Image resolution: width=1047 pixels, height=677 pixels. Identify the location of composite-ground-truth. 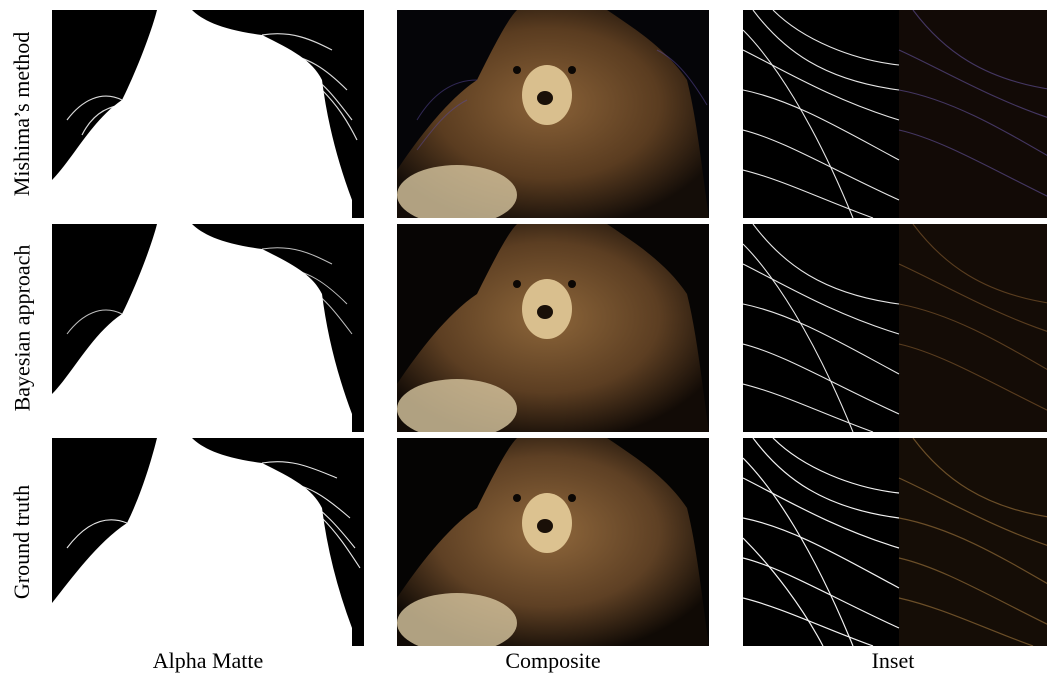
(553, 542).